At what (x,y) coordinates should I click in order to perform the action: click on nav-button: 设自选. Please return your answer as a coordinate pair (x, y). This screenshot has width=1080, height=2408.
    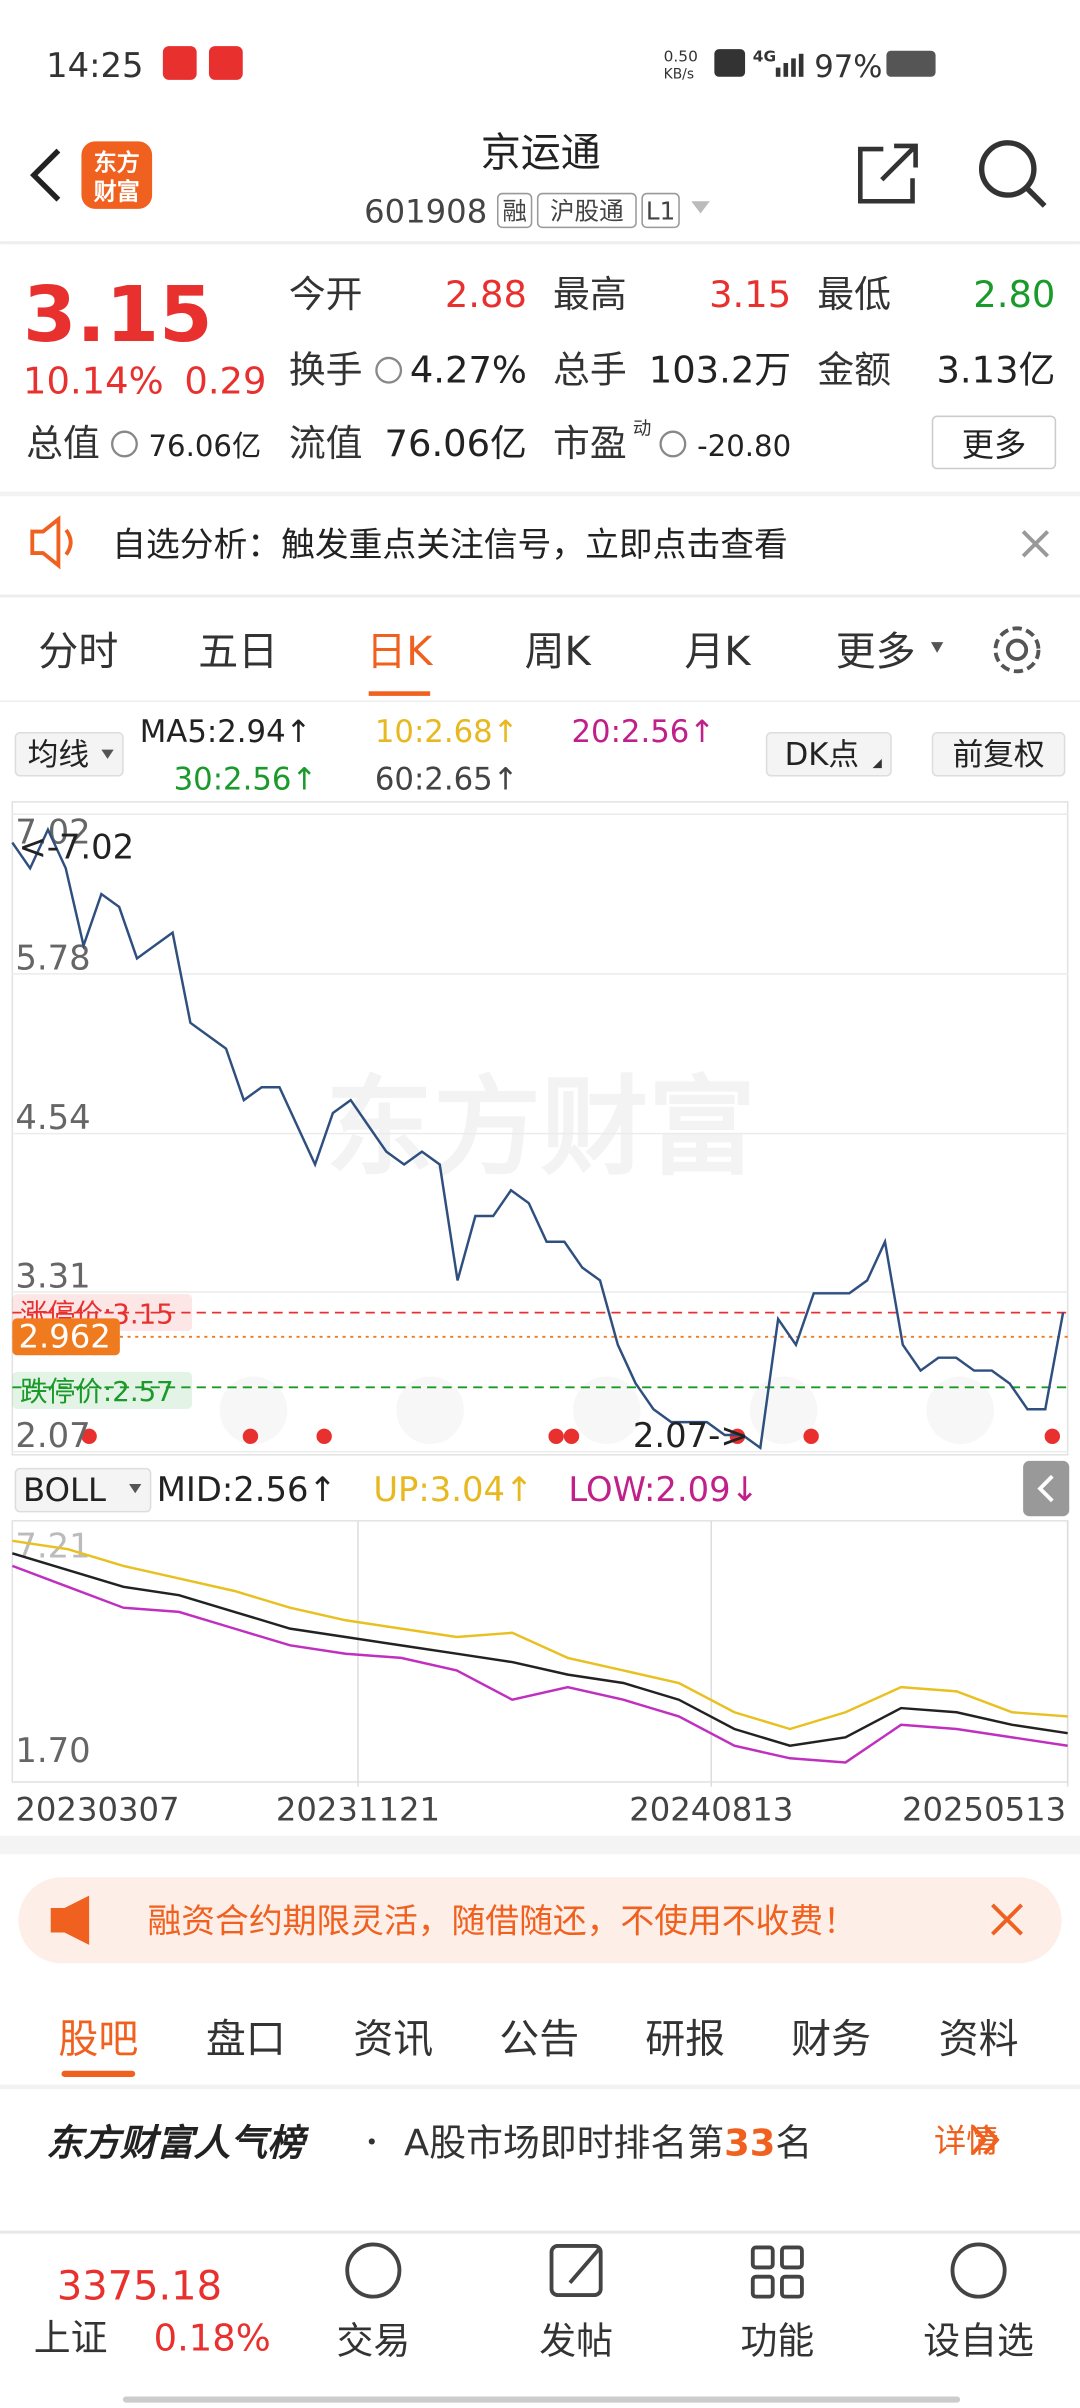
    Looking at the image, I should click on (978, 2340).